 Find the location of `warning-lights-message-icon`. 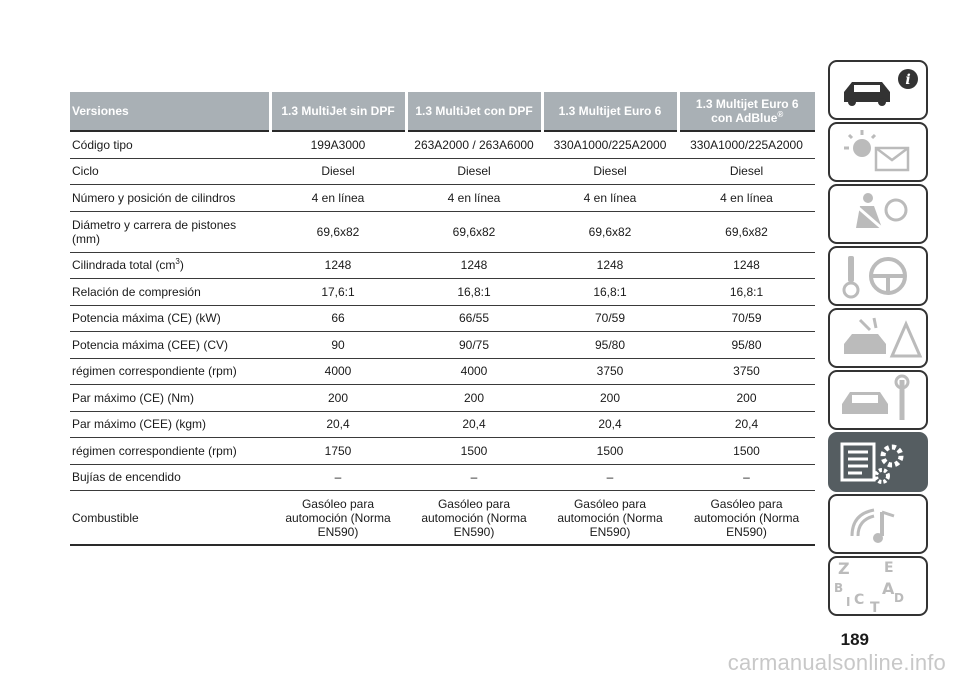

warning-lights-message-icon is located at coordinates (877, 151).